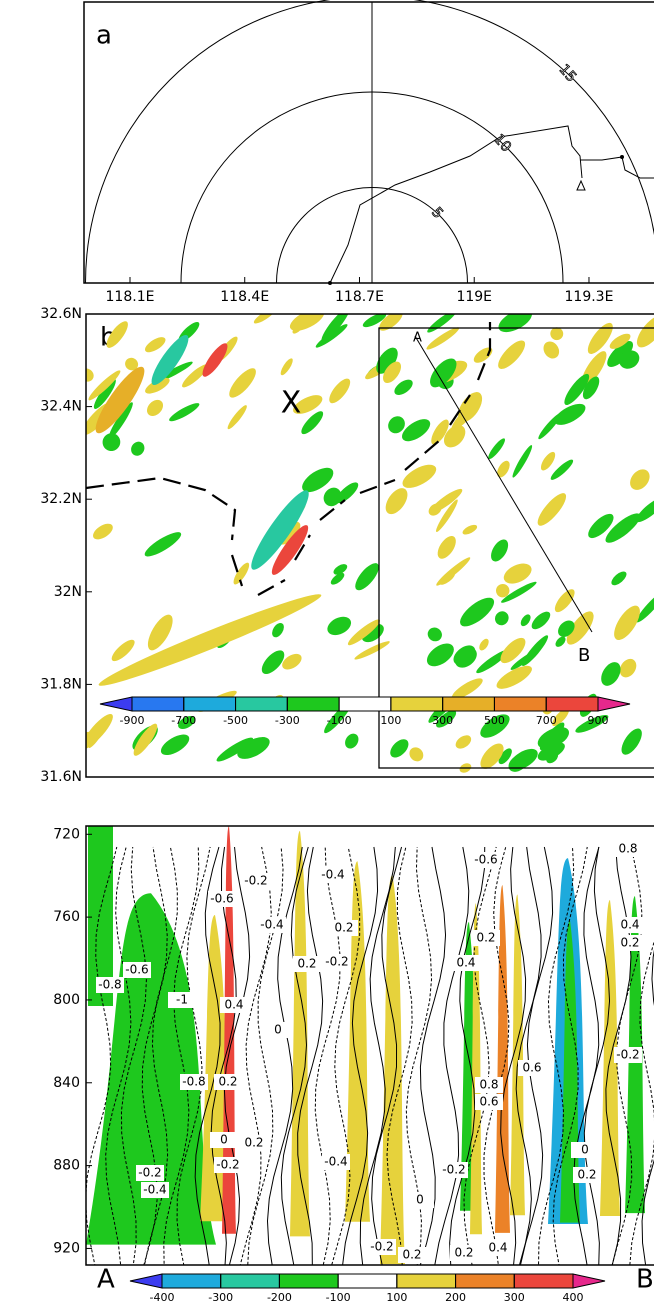 Image resolution: width=654 pixels, height=1310 pixels. Describe the element at coordinates (106, 1280) in the screenshot. I see `section-start: A` at that location.